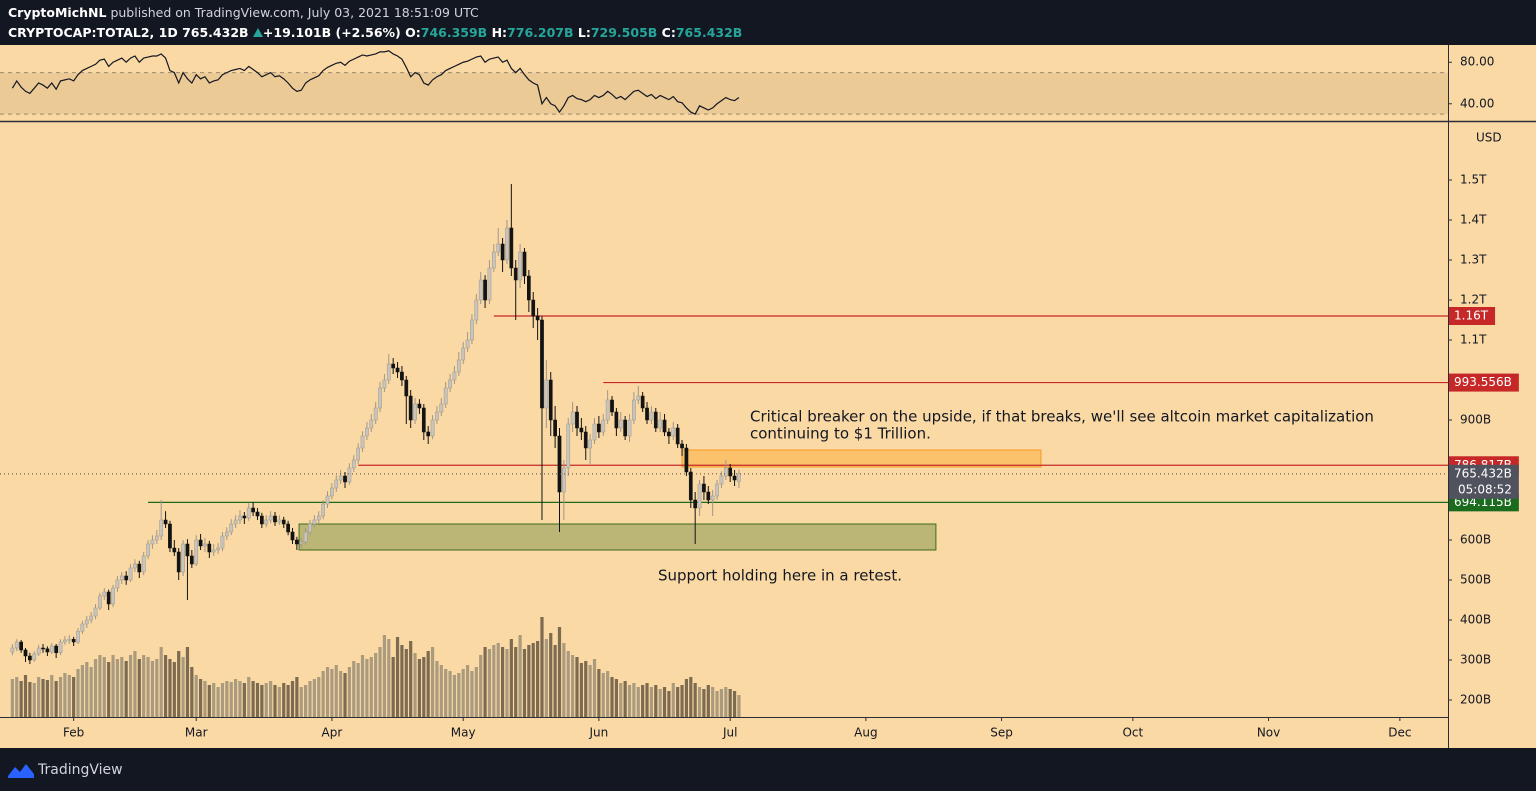  What do you see at coordinates (257, 32) in the screenshot?
I see `up-arrow` at bounding box center [257, 32].